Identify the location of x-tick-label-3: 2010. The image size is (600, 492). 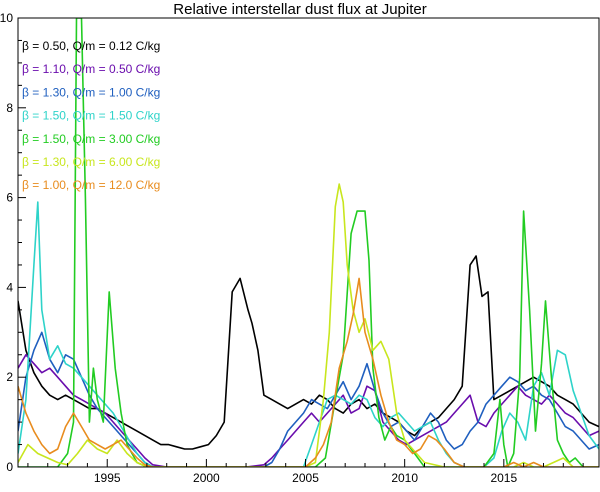
(404, 478).